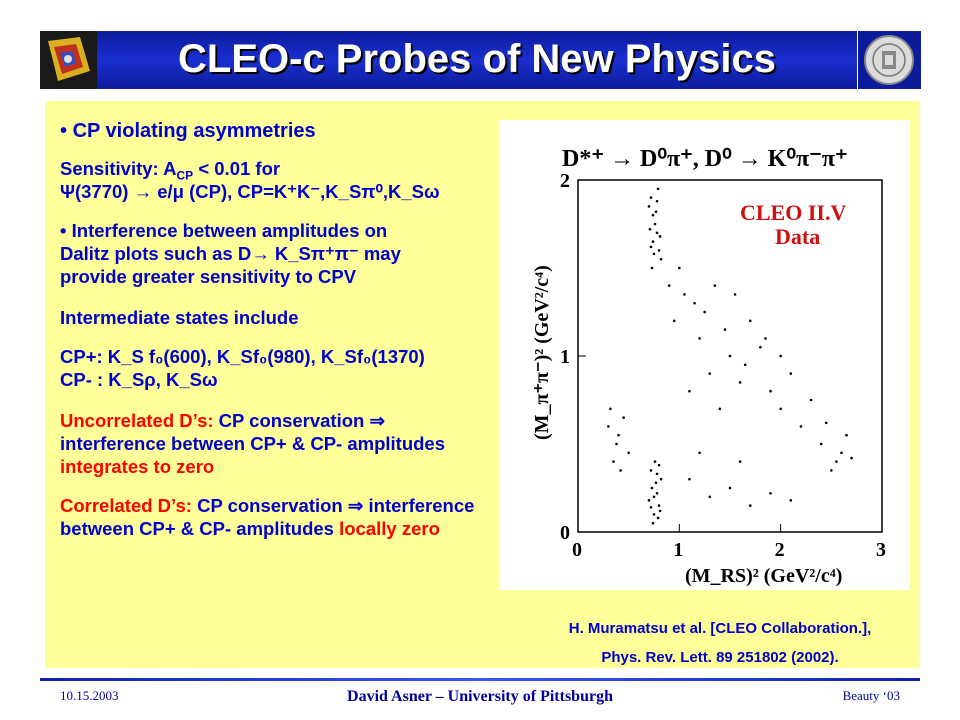  Describe the element at coordinates (565, 181) in the screenshot. I see `y-tick-label: 2` at that location.